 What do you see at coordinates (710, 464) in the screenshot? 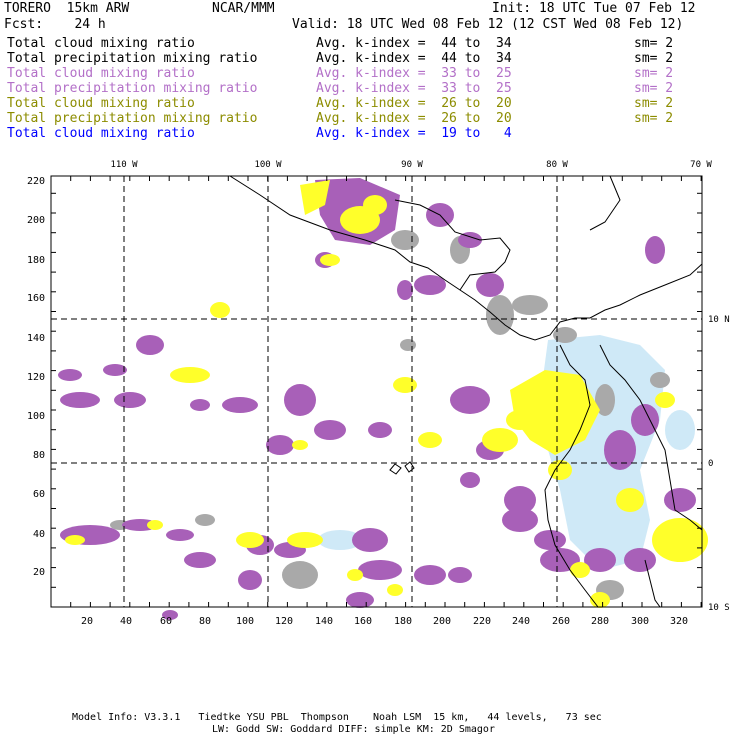
I see `lat-label: 0` at bounding box center [710, 464].